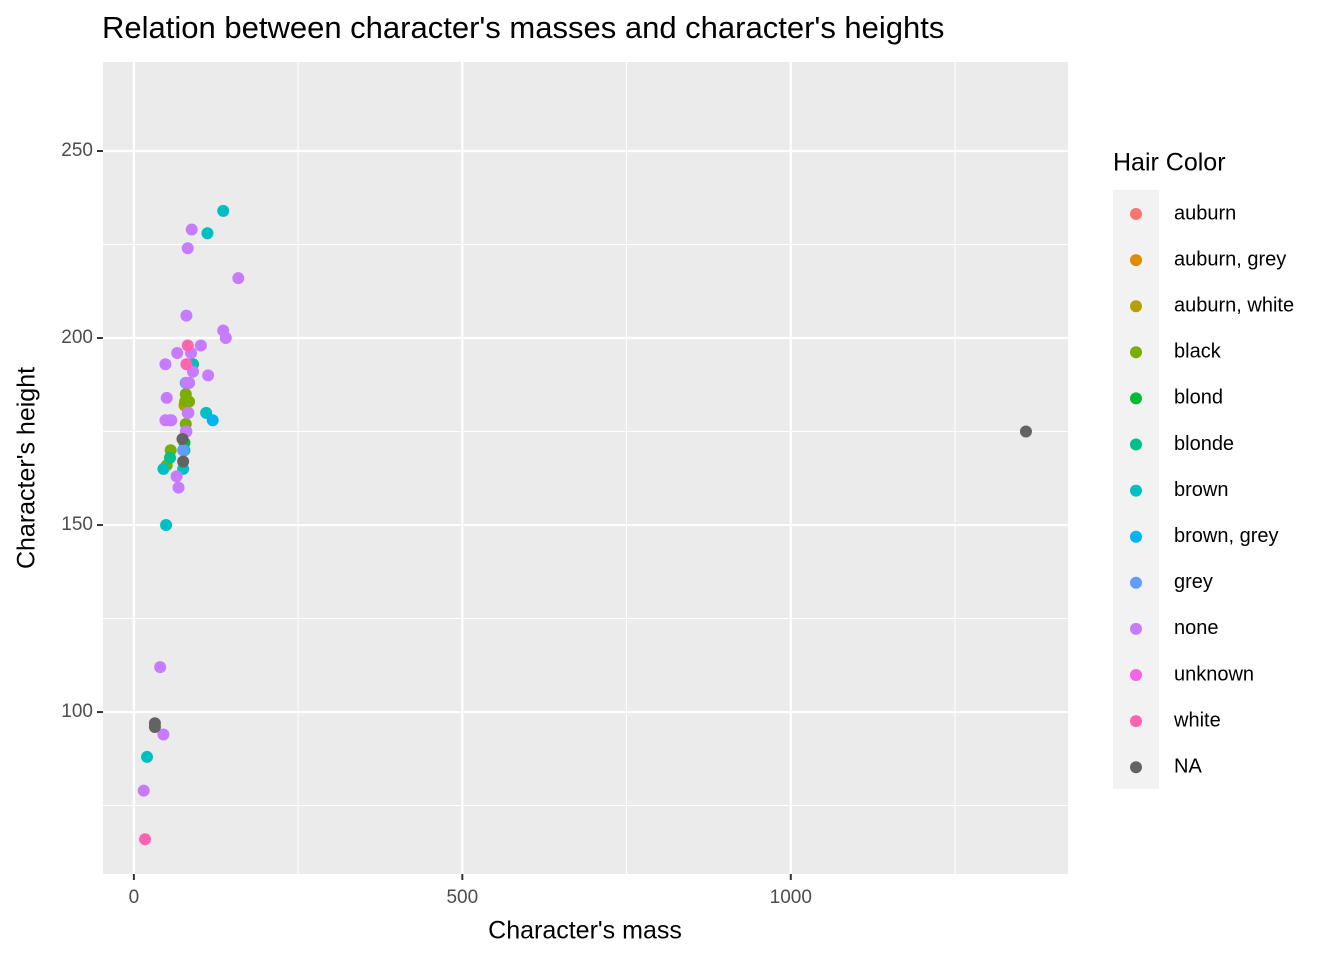  Describe the element at coordinates (585, 931) in the screenshot. I see `x-axis-title: Character's mass` at that location.